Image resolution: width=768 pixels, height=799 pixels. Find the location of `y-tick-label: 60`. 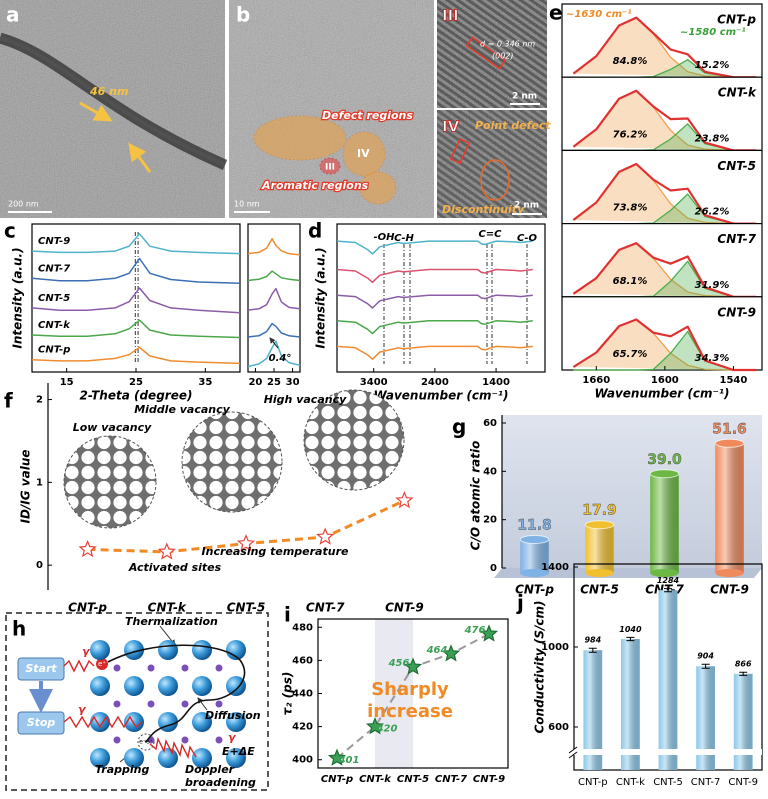

y-tick-label: 60 is located at coordinates (490, 423).